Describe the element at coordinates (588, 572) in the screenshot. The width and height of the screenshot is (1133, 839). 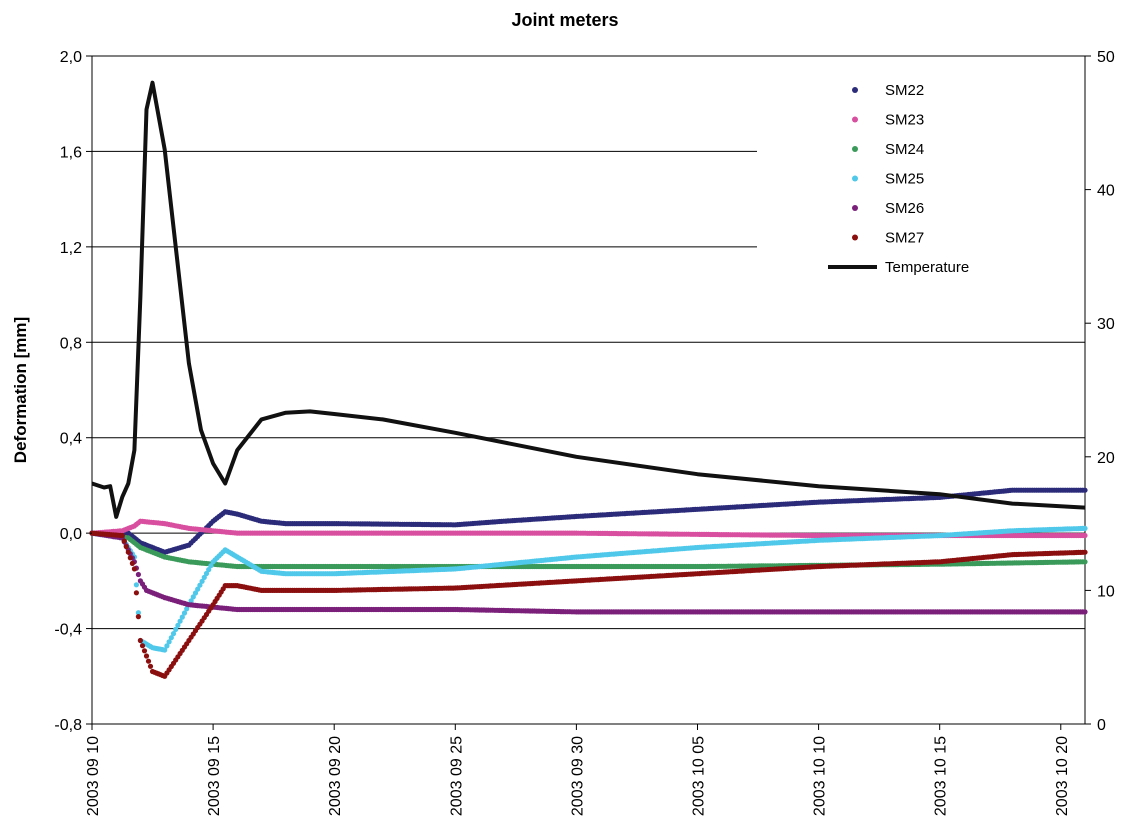
I see `series-sm26` at that location.